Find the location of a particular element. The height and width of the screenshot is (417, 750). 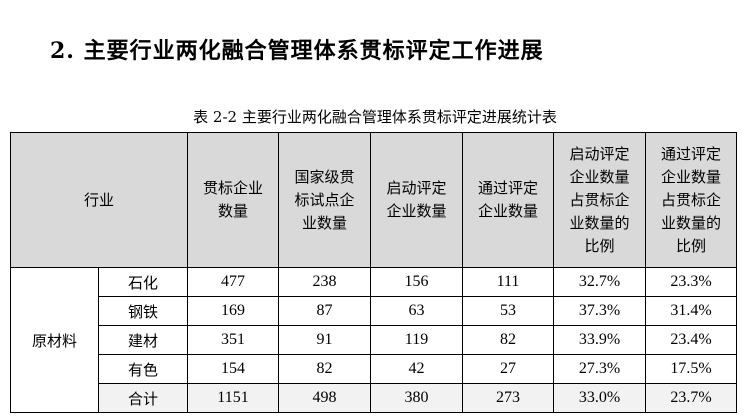

header-started-count: 启动评定 企业数量 is located at coordinates (416, 200).